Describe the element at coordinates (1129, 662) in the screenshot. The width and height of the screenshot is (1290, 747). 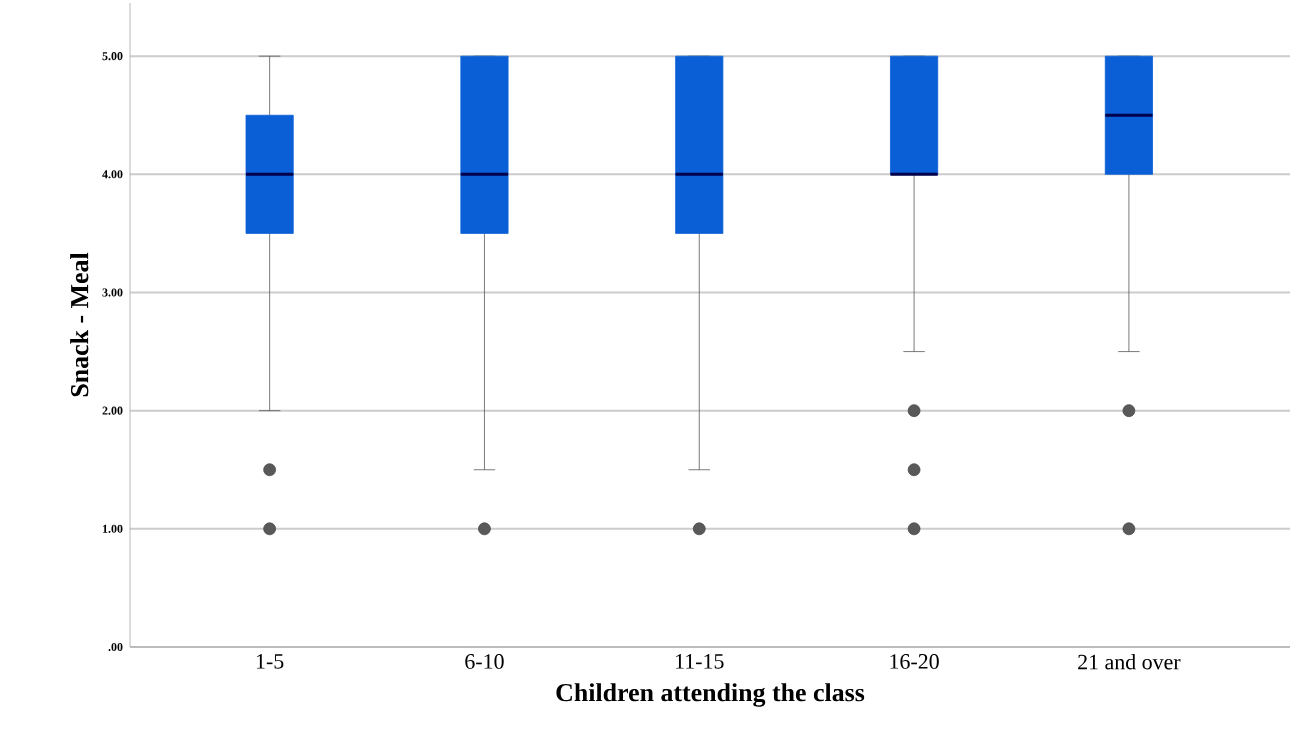
I see `x-tick-label: 21 and over` at that location.